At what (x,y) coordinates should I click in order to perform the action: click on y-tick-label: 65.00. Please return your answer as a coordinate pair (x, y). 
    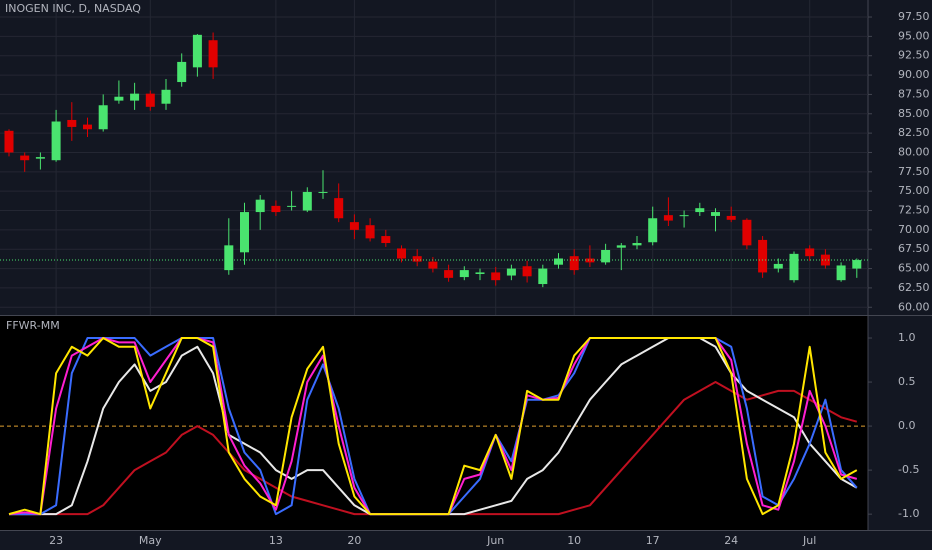
    Looking at the image, I should click on (914, 268).